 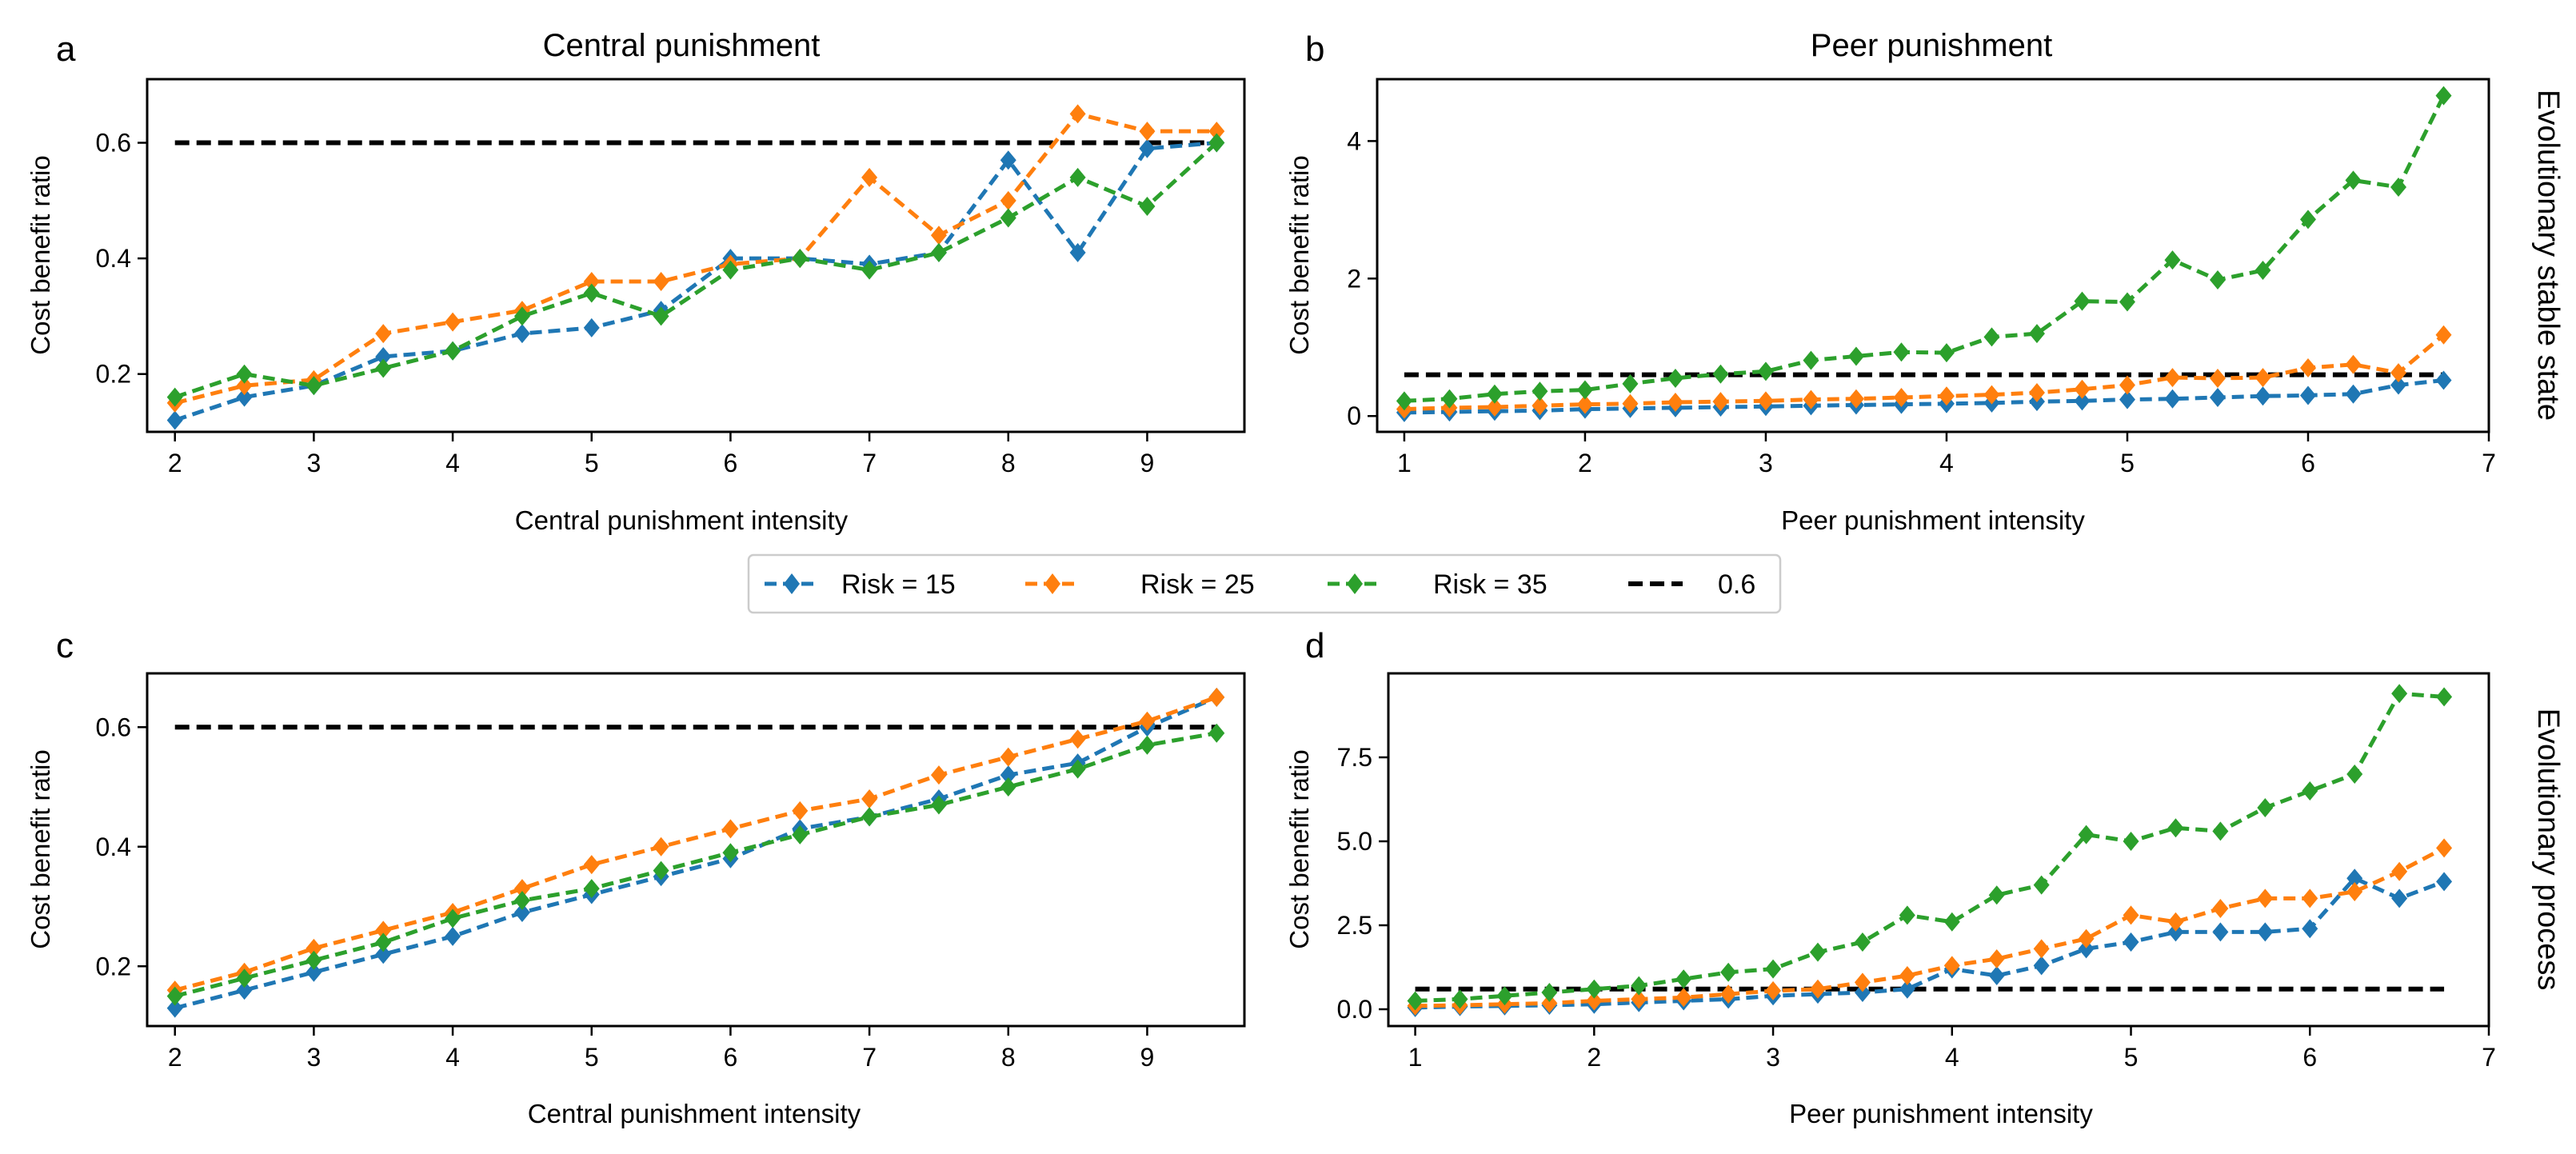 What do you see at coordinates (114, 144) in the screenshot?
I see `y-tick-label: 0.6` at bounding box center [114, 144].